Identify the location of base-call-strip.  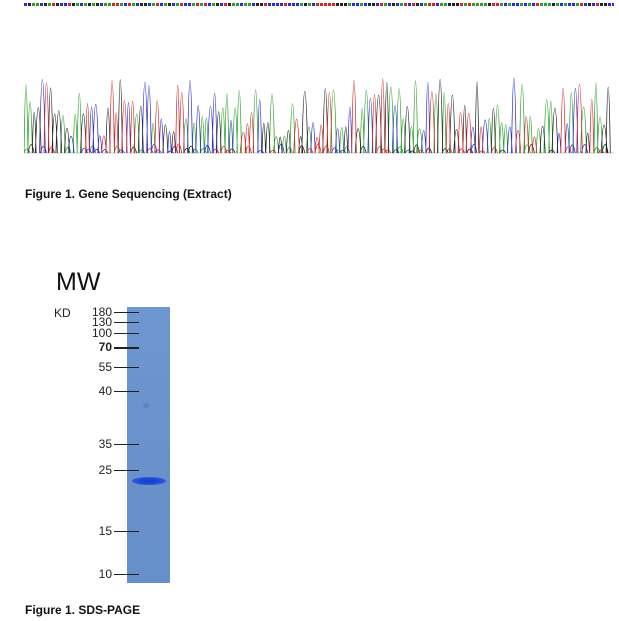
(319, 4).